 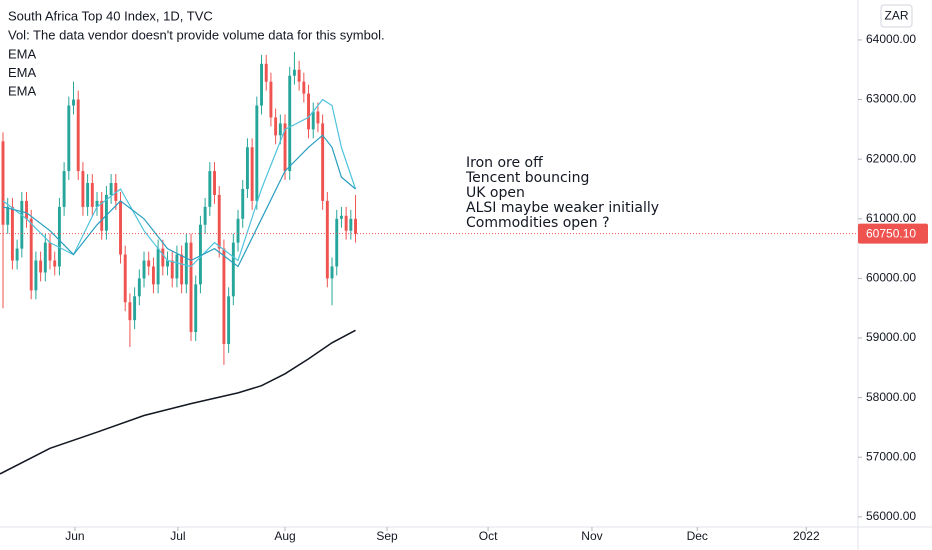 I want to click on x-tick-label: Sep, so click(x=387, y=536).